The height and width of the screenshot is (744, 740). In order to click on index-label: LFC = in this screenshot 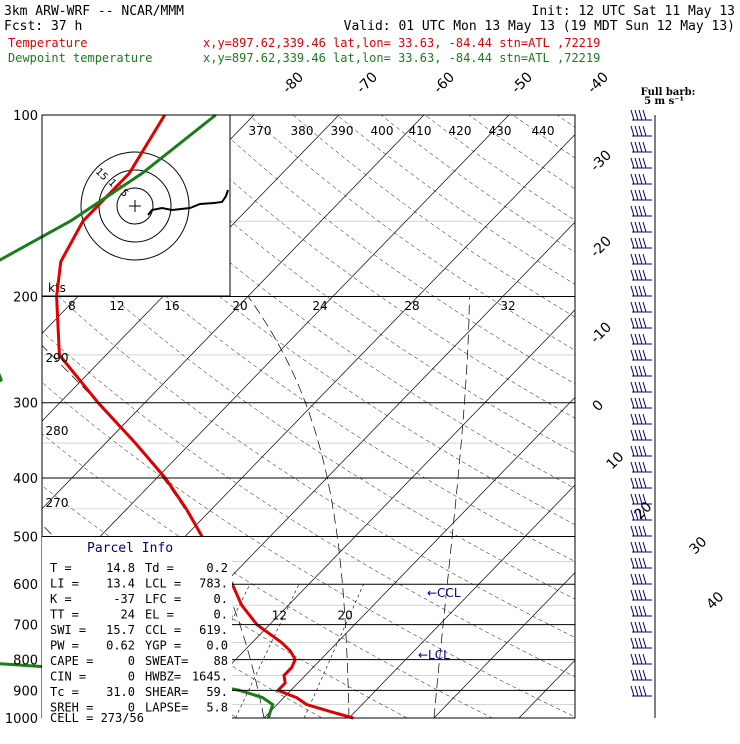, I will do `click(163, 599)`.